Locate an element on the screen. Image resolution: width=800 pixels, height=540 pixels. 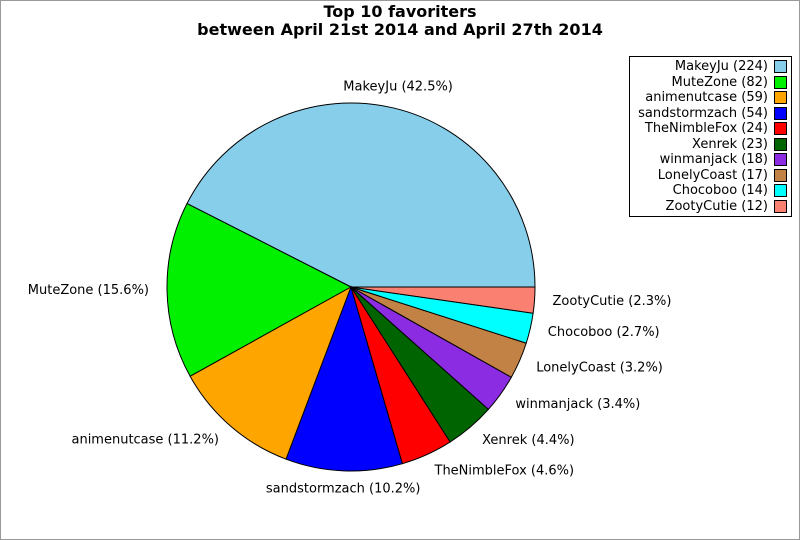
pie-slice-animenutcase is located at coordinates (270, 372).